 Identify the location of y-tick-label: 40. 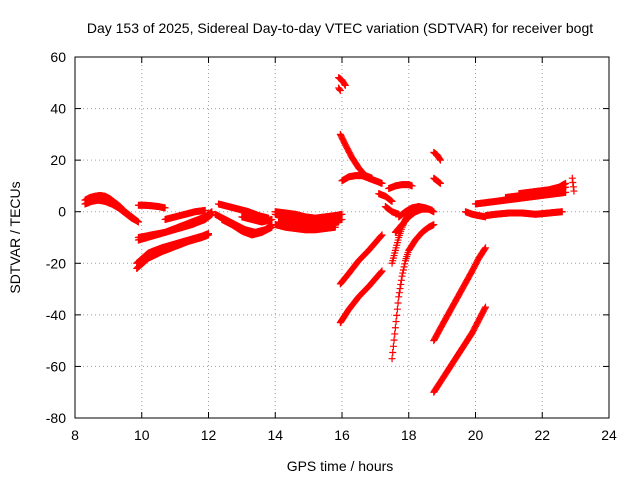
(58, 109).